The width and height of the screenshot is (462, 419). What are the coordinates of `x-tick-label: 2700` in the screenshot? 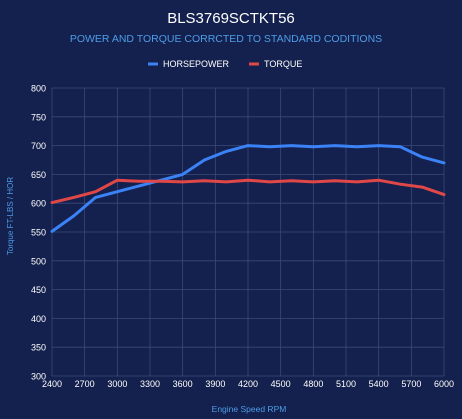 It's located at (85, 384).